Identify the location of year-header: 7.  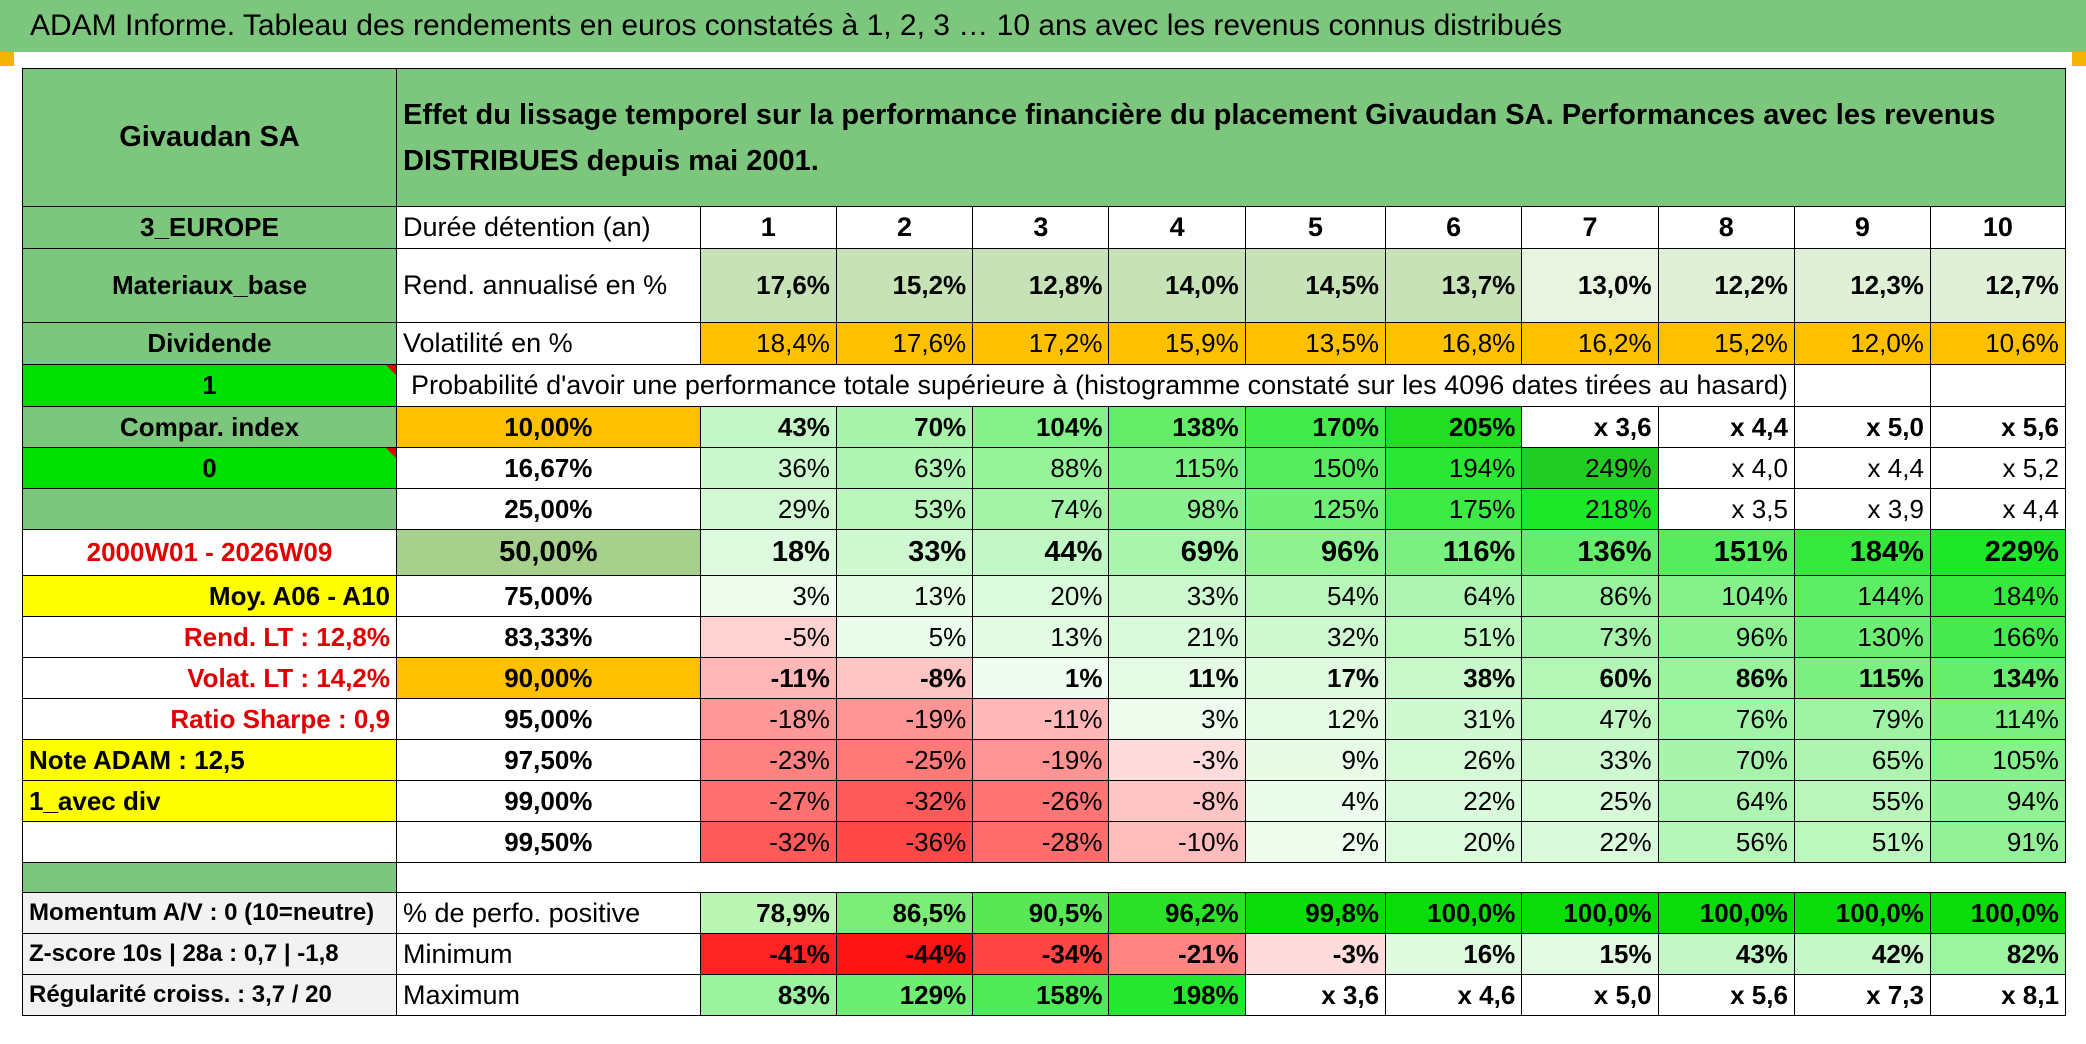
(1590, 227).